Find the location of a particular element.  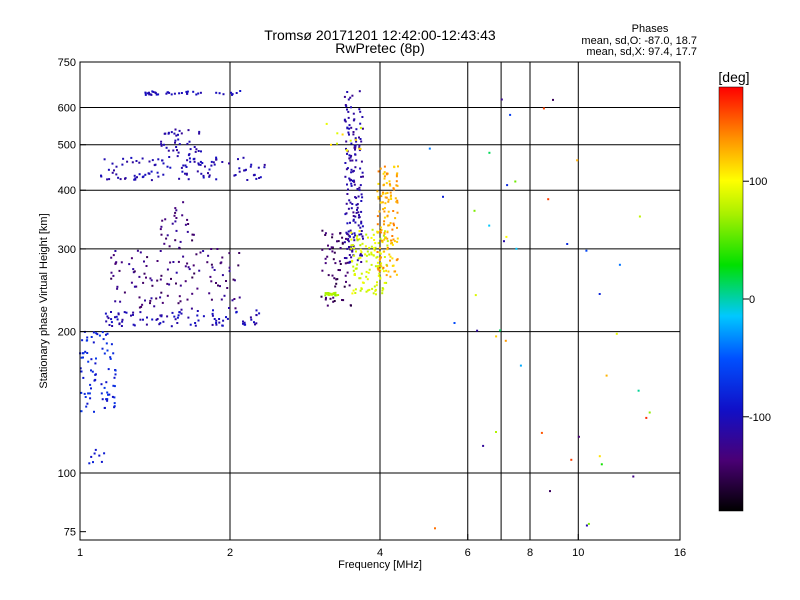

y-tick-label: 400 is located at coordinates (67, 191).